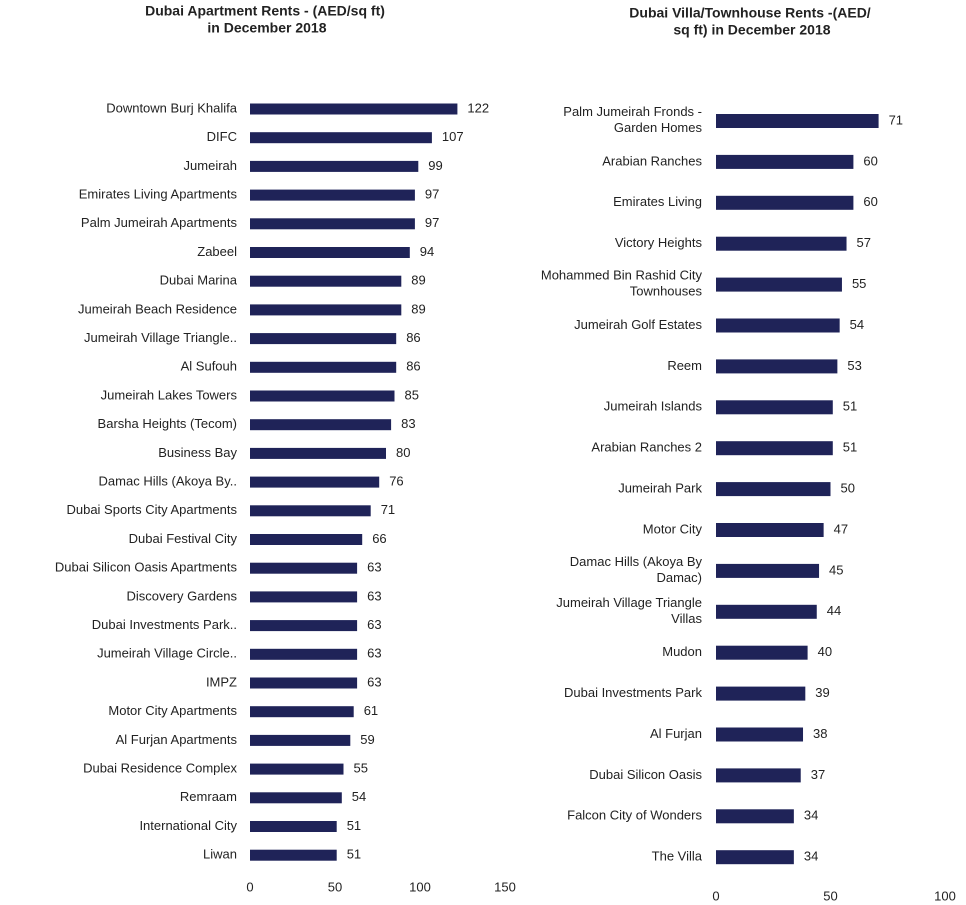 This screenshot has height=905, width=966. I want to click on value-label: 66, so click(379, 538).